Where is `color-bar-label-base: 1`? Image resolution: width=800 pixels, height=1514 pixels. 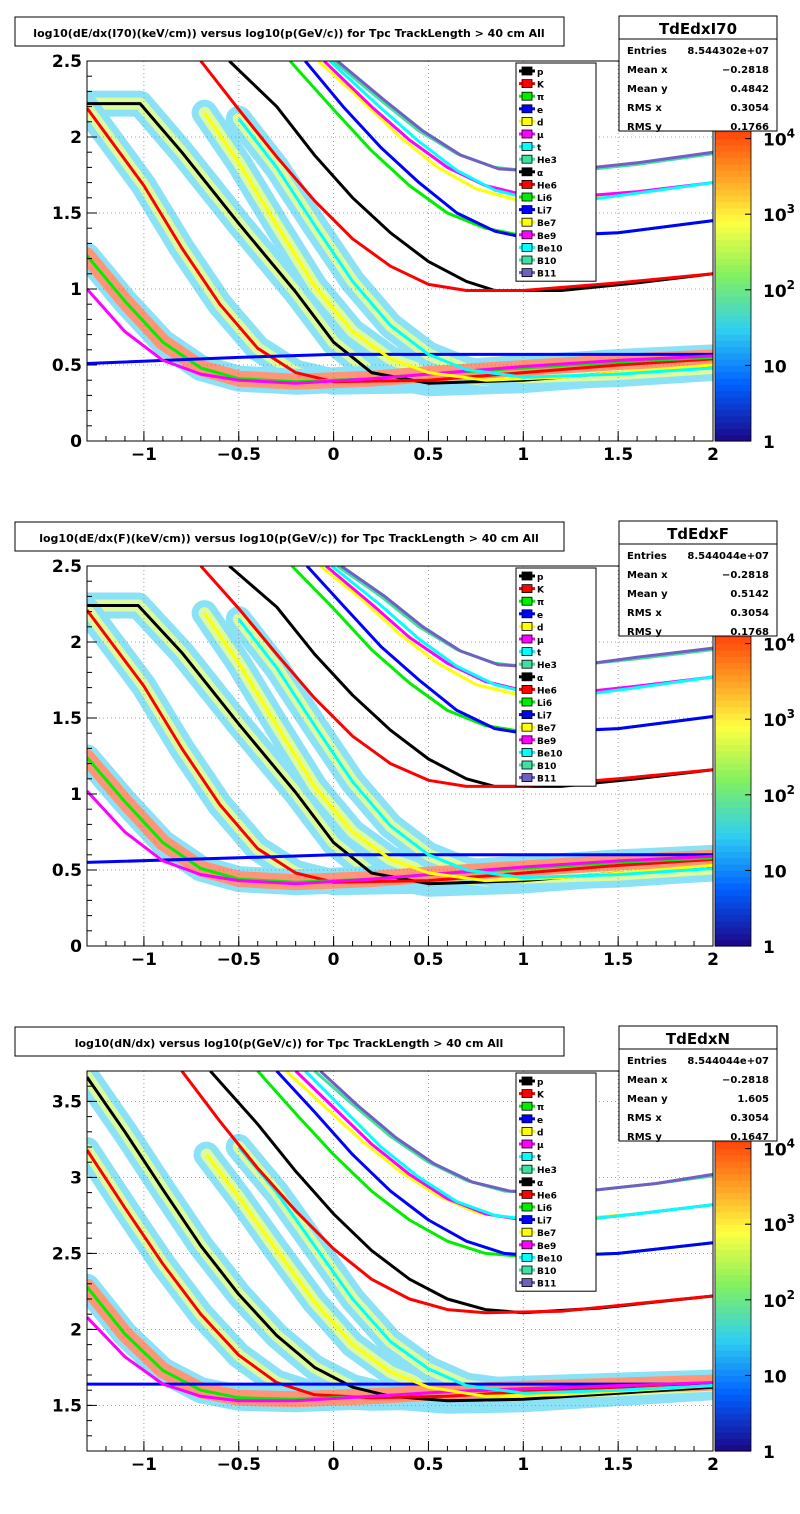 color-bar-label-base: 1 is located at coordinates (769, 948).